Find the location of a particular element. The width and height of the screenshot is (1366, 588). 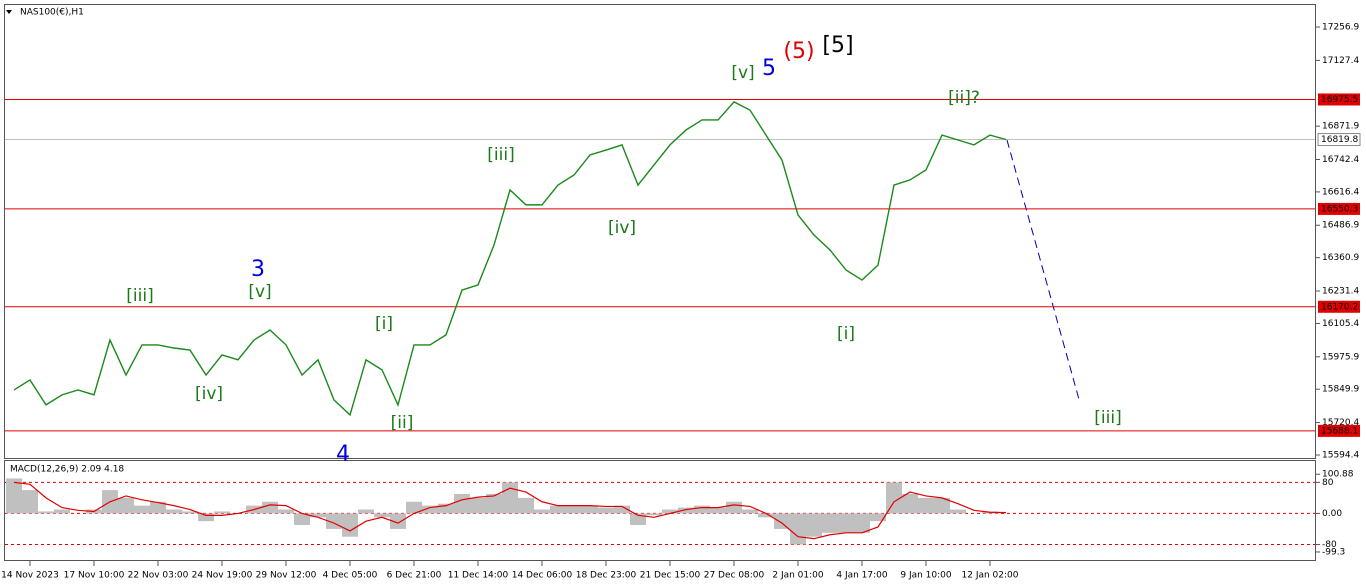

x-tick-label: 14 Dec 06:00 is located at coordinates (542, 576).